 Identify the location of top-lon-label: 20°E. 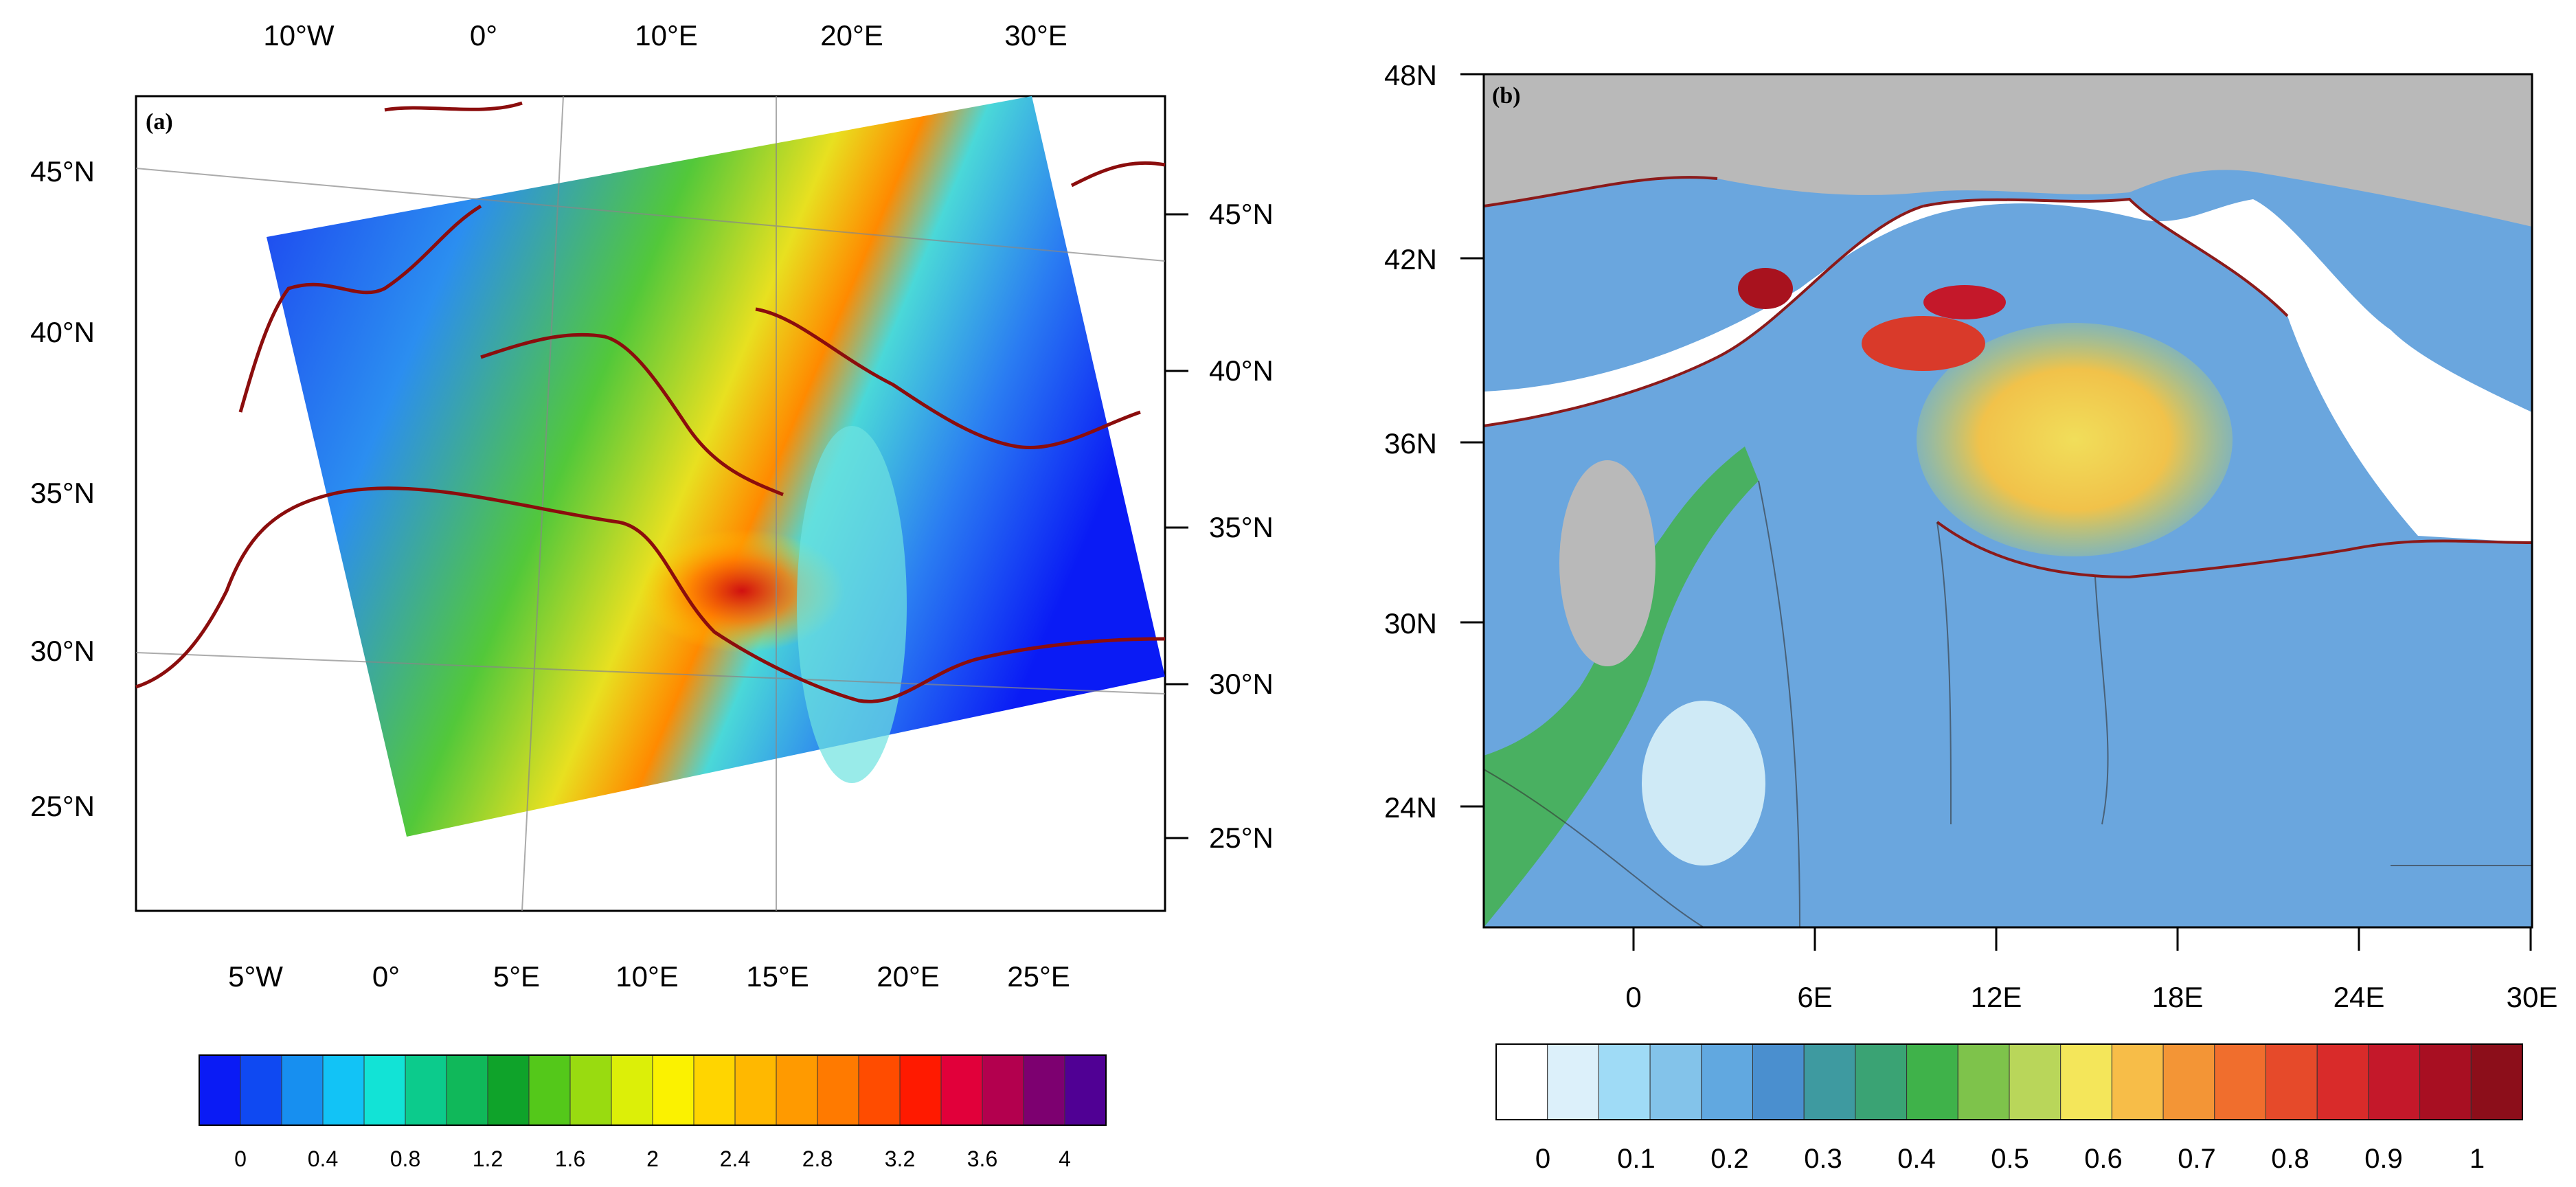
(851, 35).